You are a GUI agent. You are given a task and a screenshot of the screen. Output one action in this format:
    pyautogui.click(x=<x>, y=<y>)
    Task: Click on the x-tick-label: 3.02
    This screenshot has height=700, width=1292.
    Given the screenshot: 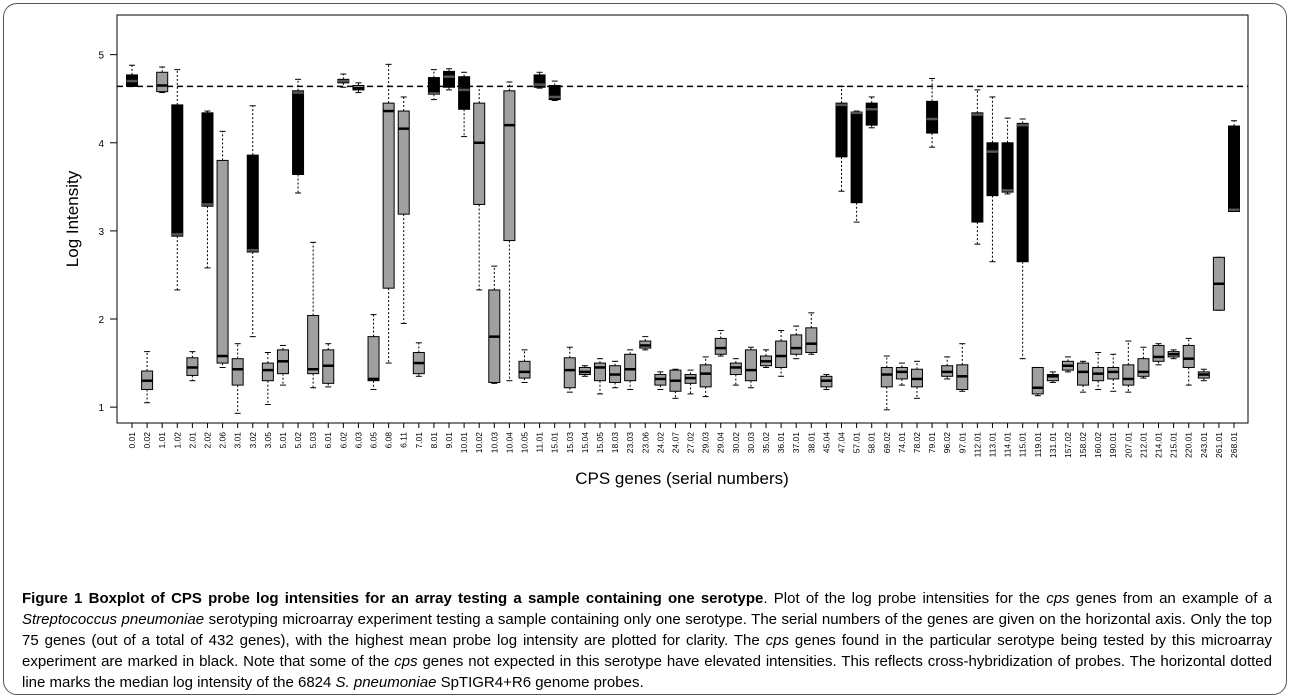 What is the action you would take?
    pyautogui.click(x=253, y=440)
    